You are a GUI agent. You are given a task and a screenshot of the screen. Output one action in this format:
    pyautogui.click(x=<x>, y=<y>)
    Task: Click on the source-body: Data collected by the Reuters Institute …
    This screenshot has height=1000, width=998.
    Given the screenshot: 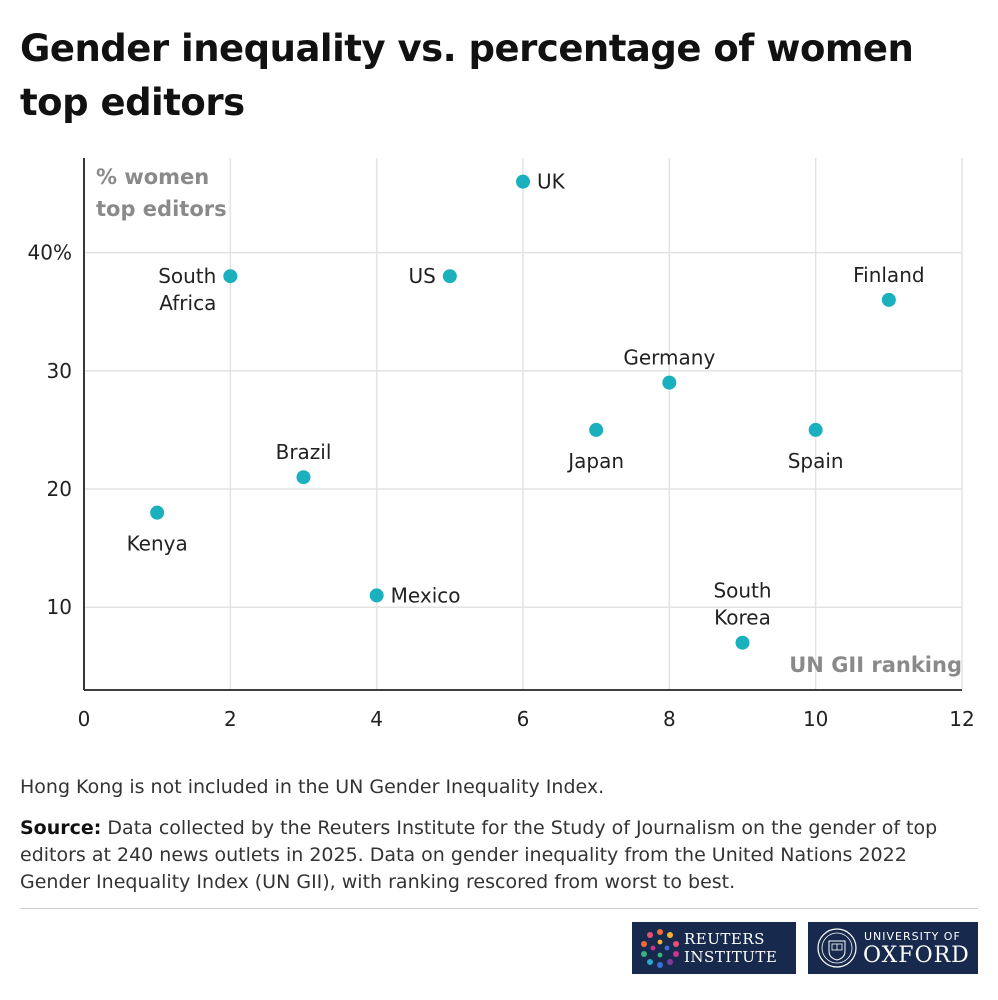 What is the action you would take?
    pyautogui.click(x=479, y=855)
    